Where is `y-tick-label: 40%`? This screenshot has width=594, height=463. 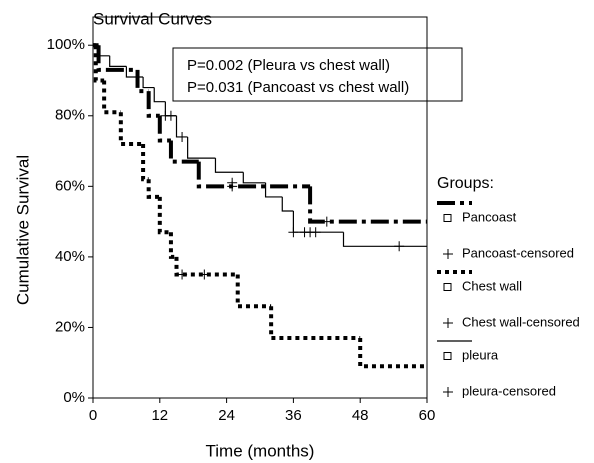 y-tick-label: 40% is located at coordinates (70, 256).